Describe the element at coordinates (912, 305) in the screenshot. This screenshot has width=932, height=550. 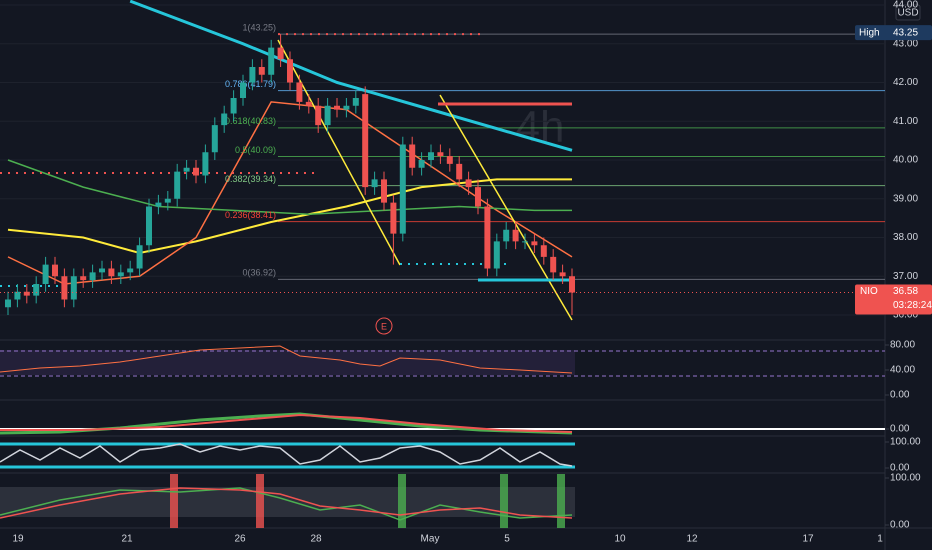
I see `countdown: 03:28:24` at that location.